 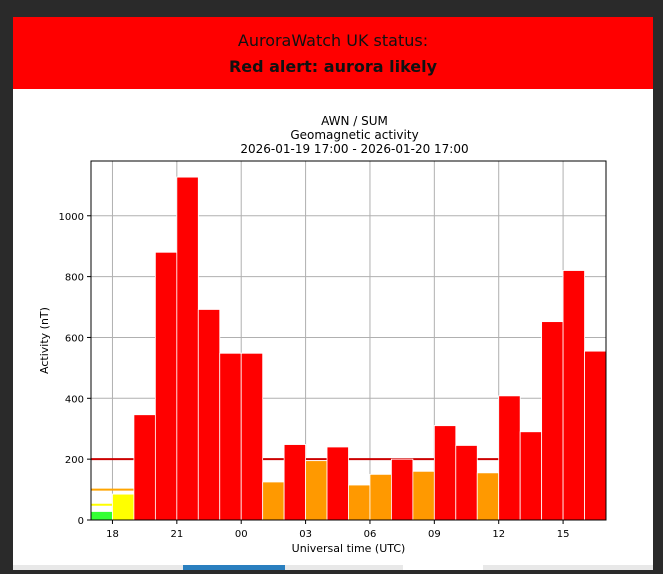 I want to click on footer-strip, so click(x=333, y=567).